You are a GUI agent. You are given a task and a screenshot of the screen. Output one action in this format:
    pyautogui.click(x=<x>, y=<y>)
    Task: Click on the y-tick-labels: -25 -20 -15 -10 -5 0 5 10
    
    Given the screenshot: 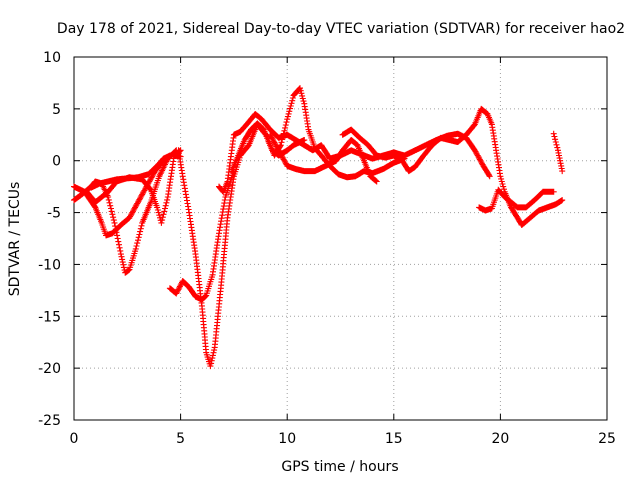 What is the action you would take?
    pyautogui.click(x=49, y=239)
    